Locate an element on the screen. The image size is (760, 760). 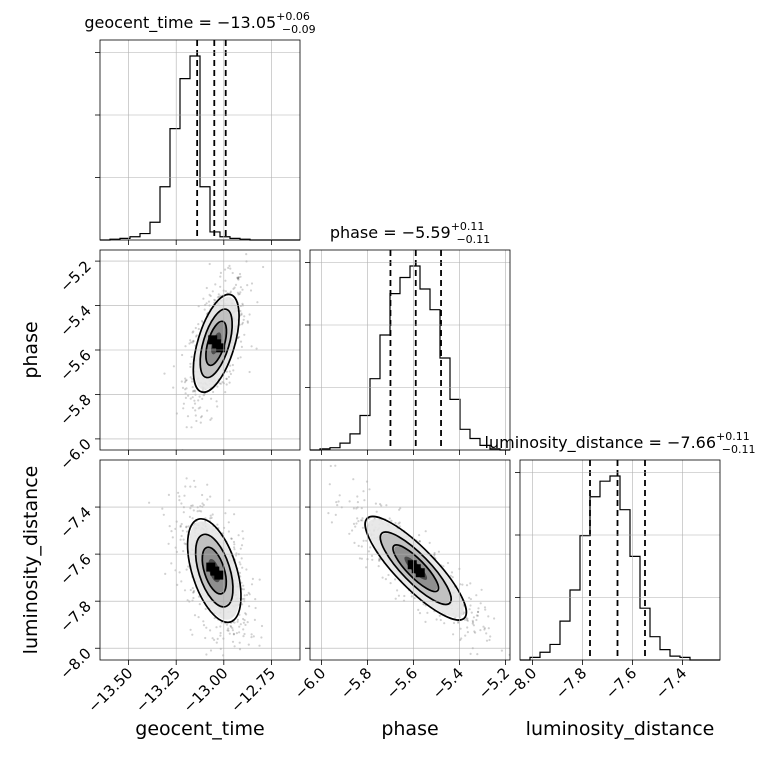
ytick-label-luminosity-distance-0: −8.0 is located at coordinates (75, 663).